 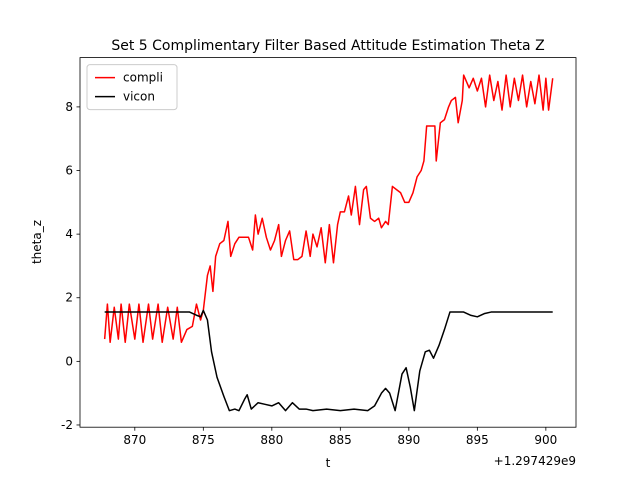 What do you see at coordinates (69, 107) in the screenshot?
I see `y-tick-label: 8` at bounding box center [69, 107].